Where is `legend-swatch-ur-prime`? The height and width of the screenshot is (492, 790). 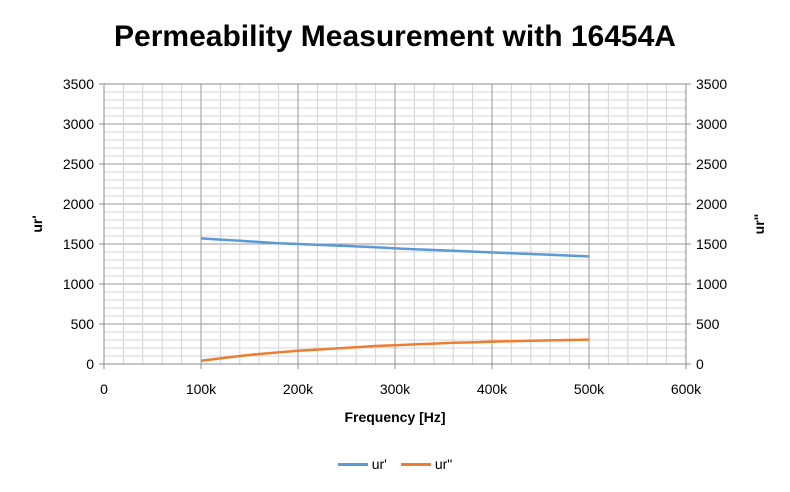 legend-swatch-ur-prime is located at coordinates (352, 464).